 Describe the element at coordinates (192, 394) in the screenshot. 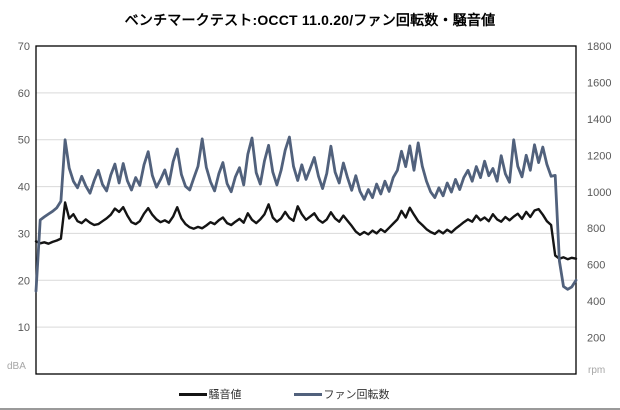

I see `noise-line-swatch` at that location.